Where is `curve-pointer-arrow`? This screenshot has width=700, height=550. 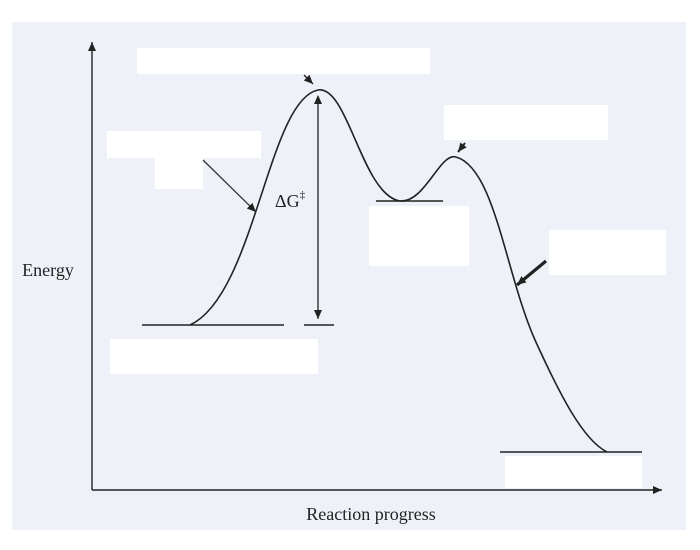
curve-pointer-arrow is located at coordinates (229, 186).